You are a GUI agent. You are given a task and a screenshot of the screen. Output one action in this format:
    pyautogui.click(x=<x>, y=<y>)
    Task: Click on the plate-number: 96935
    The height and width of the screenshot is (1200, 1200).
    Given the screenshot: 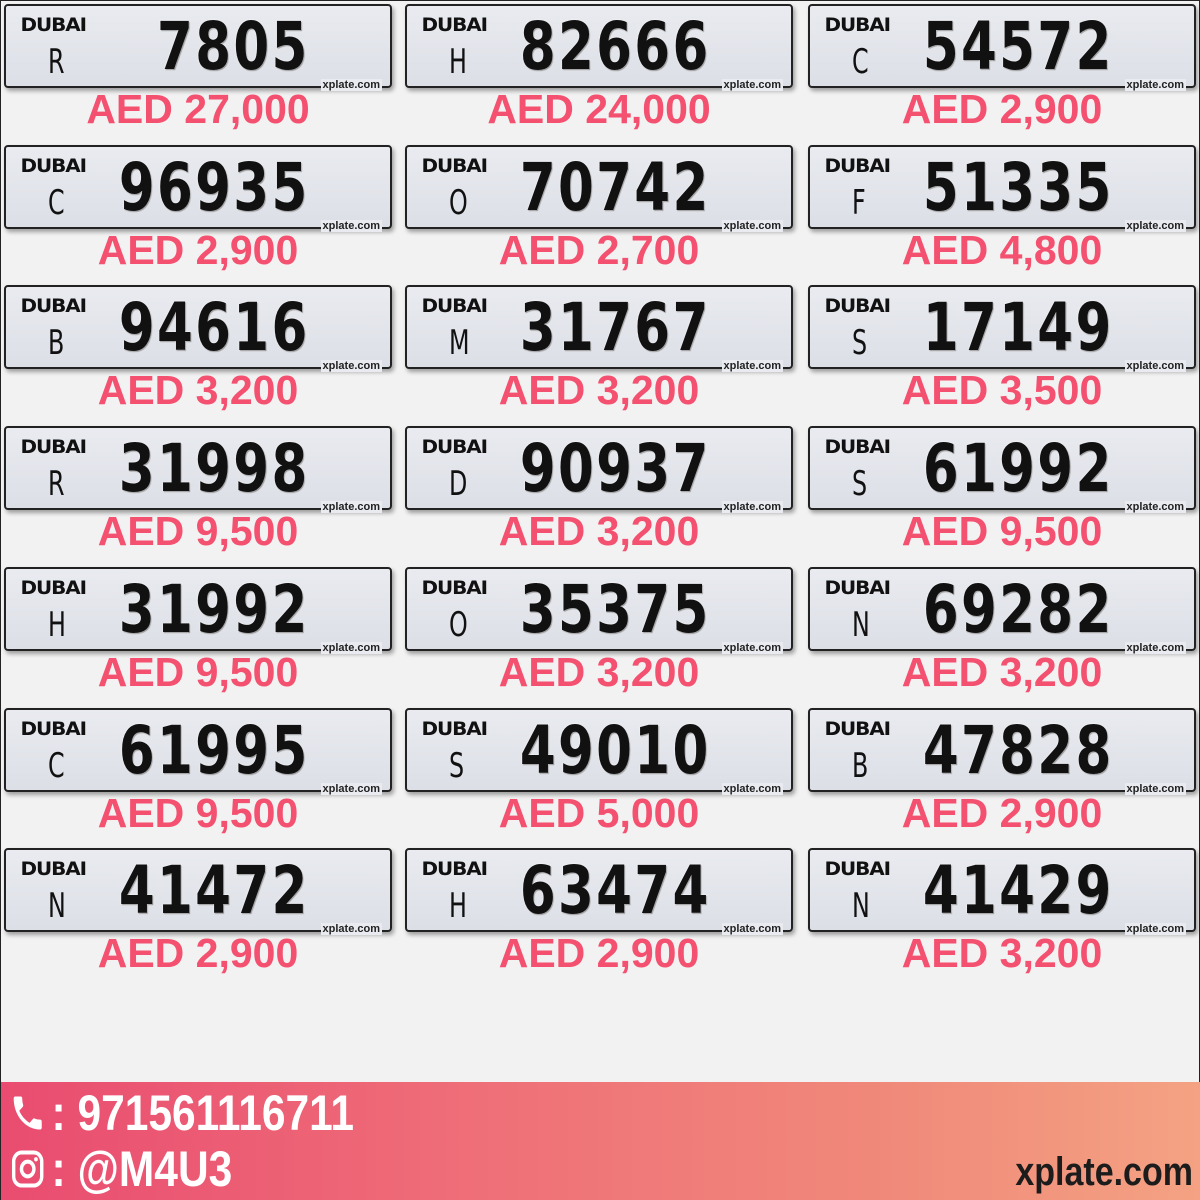 What is the action you would take?
    pyautogui.click(x=214, y=187)
    